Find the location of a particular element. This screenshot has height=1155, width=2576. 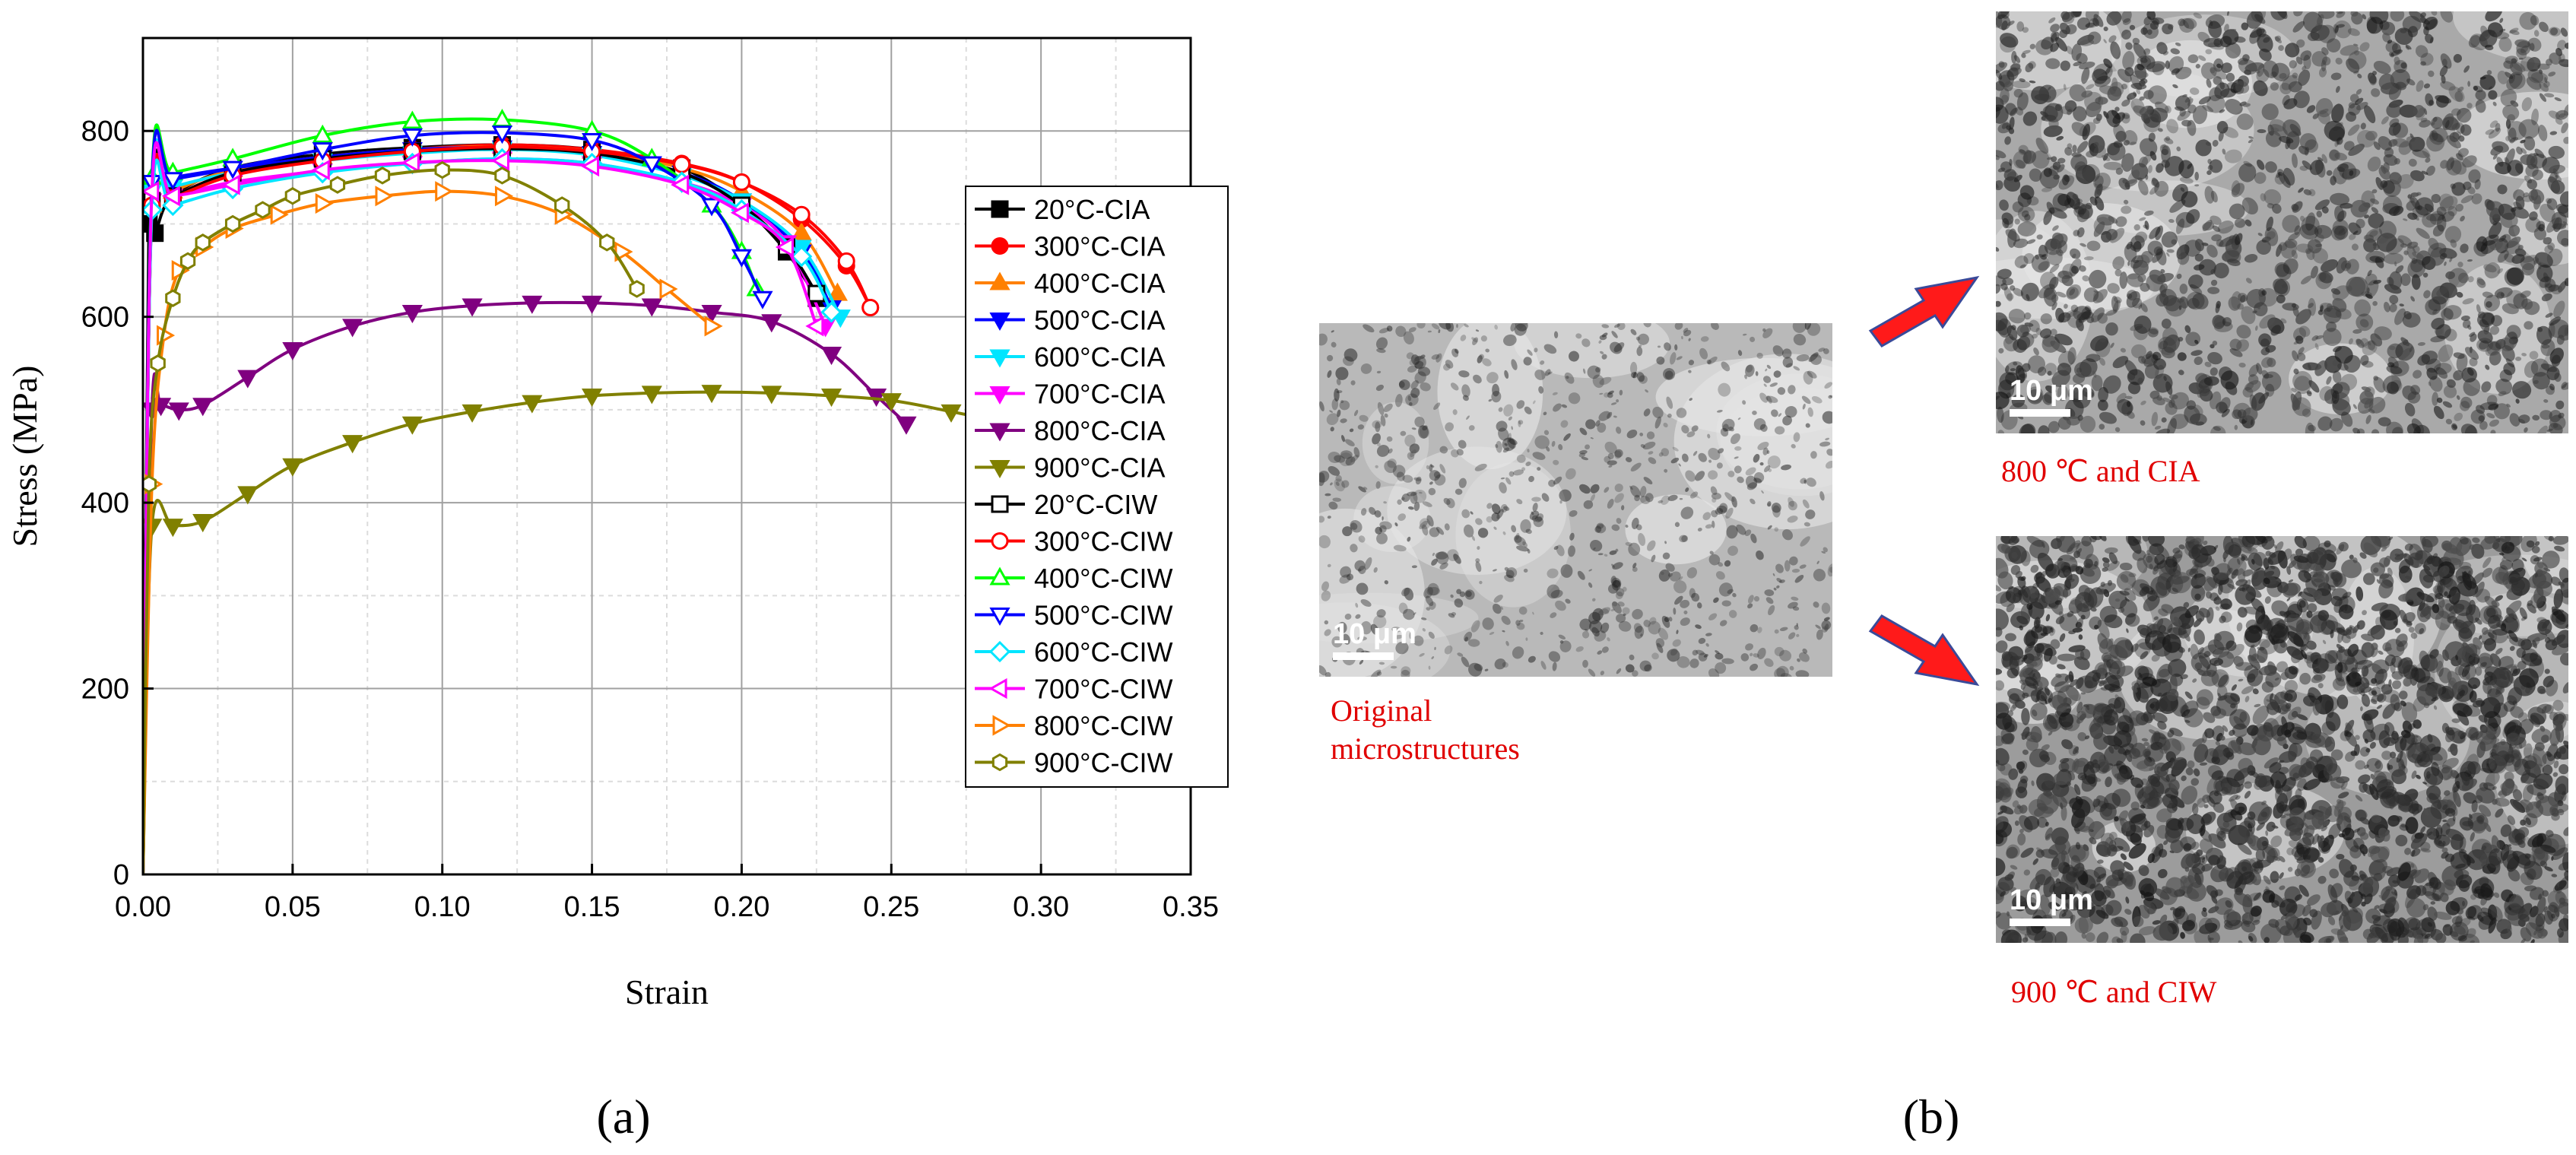

caption-800-cia: 800 ℃ and CIA is located at coordinates (2101, 471).